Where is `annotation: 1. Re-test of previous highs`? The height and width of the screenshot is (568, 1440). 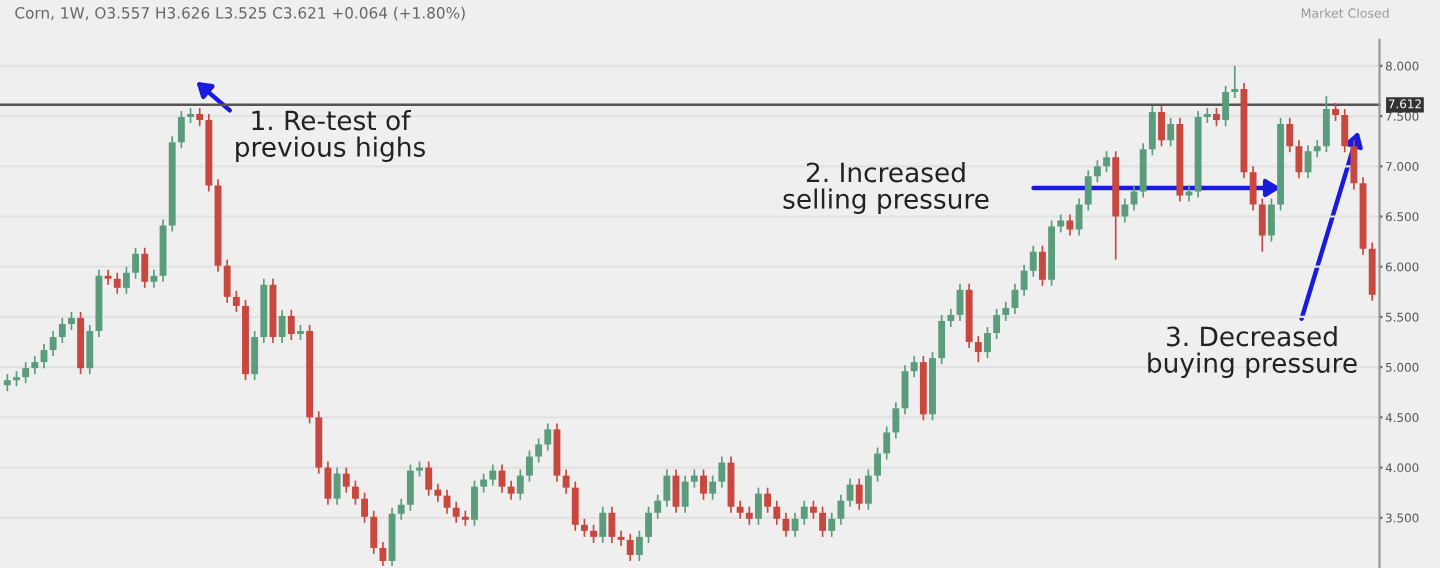 annotation: 1. Re-test of previous highs is located at coordinates (330, 136).